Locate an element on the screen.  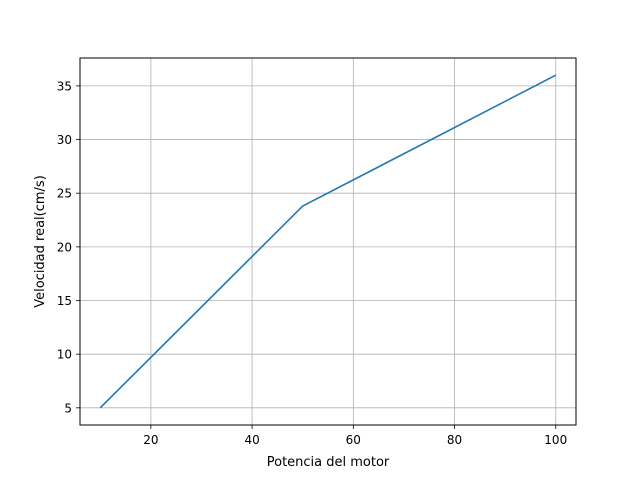
y-tick-label: 25 is located at coordinates (64, 194).